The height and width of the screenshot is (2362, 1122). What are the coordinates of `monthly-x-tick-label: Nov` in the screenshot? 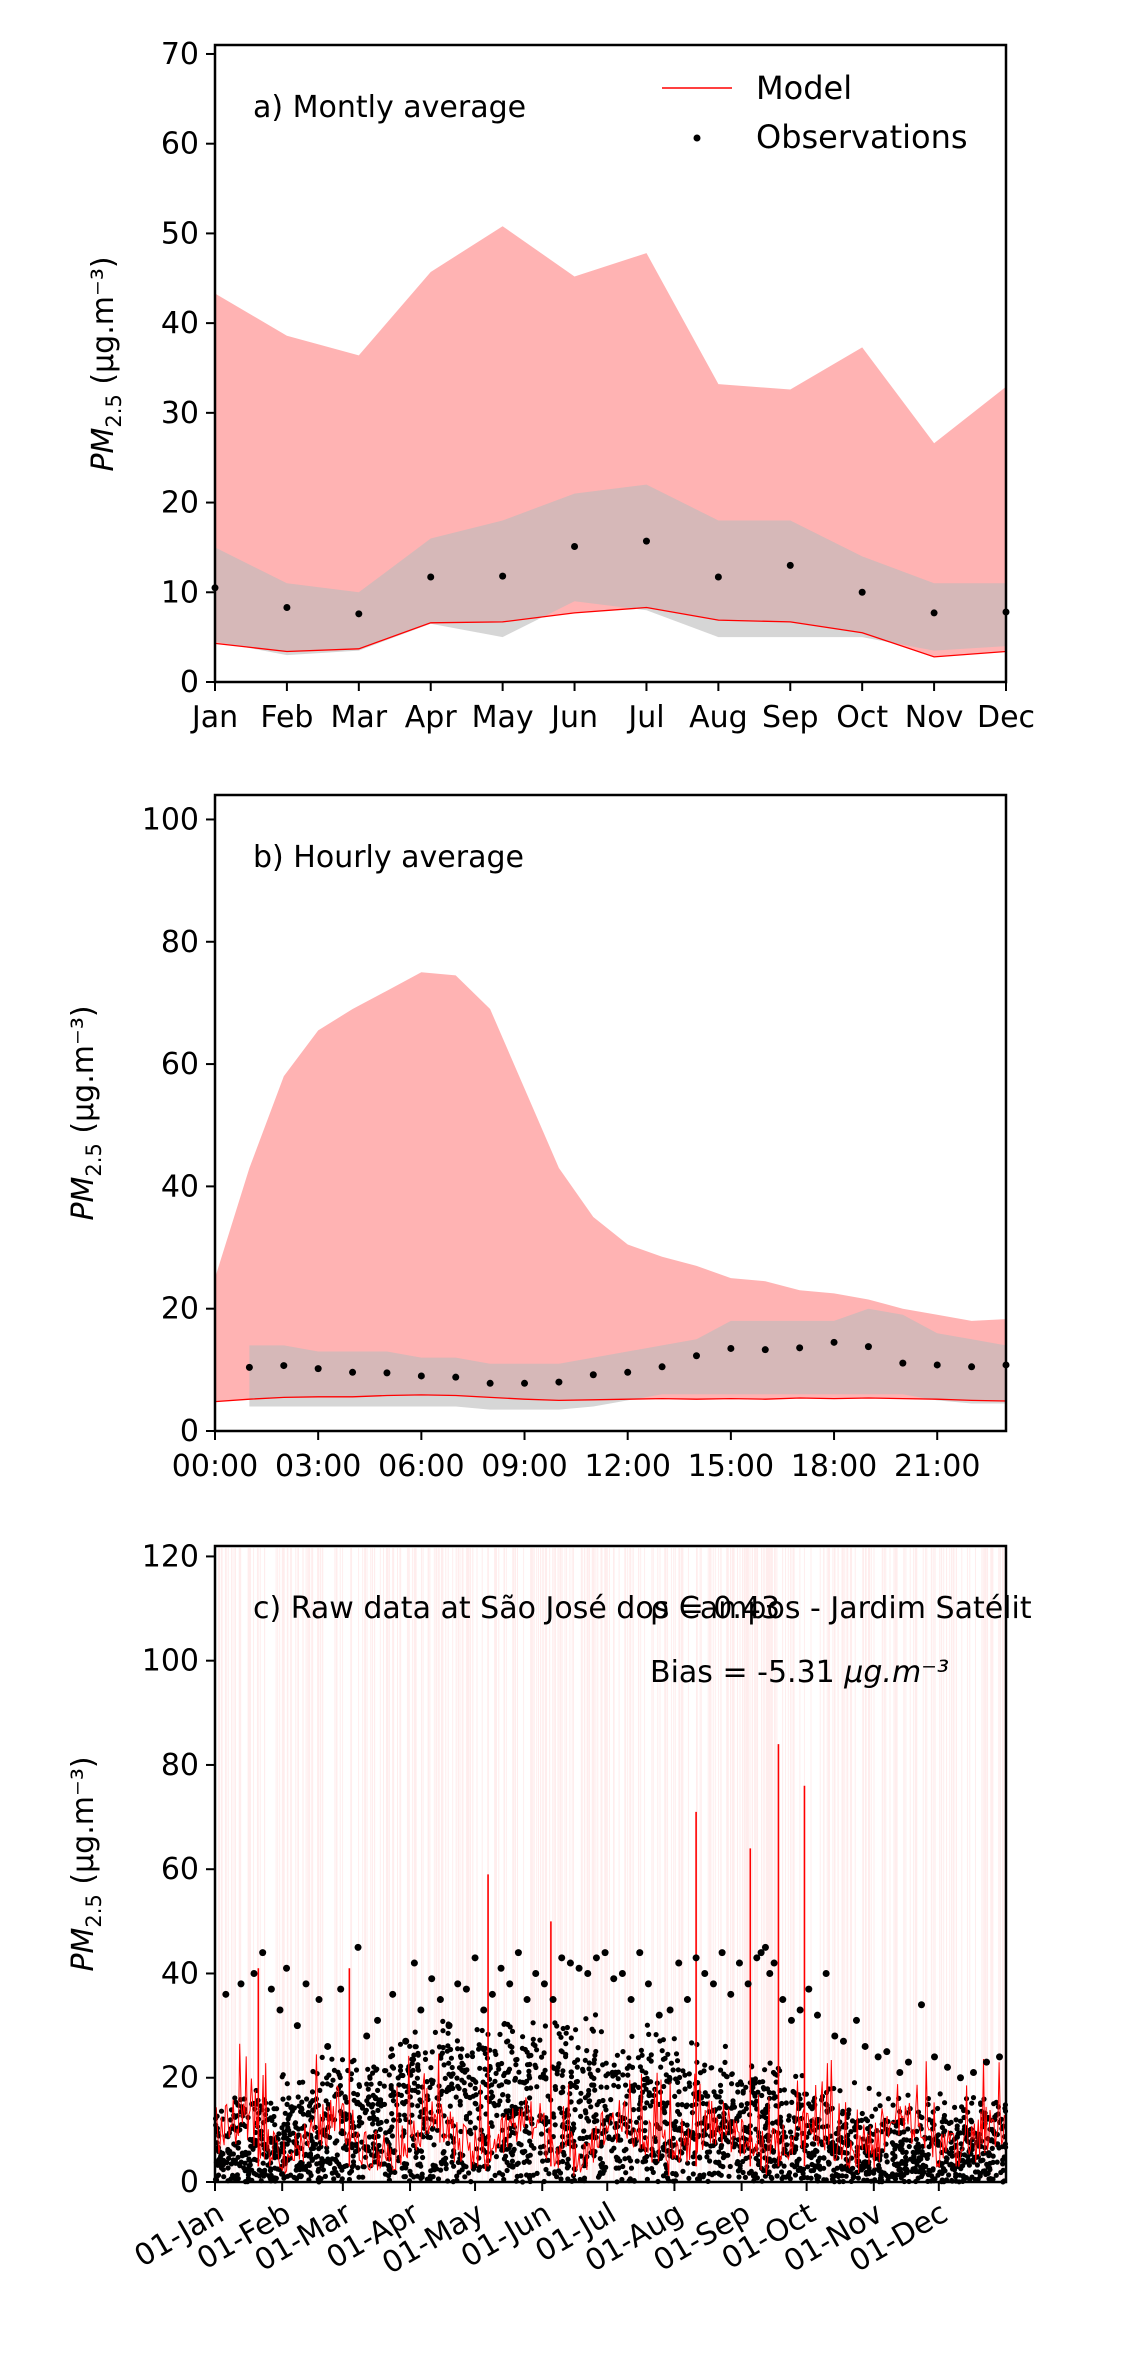 It's located at (934, 717).